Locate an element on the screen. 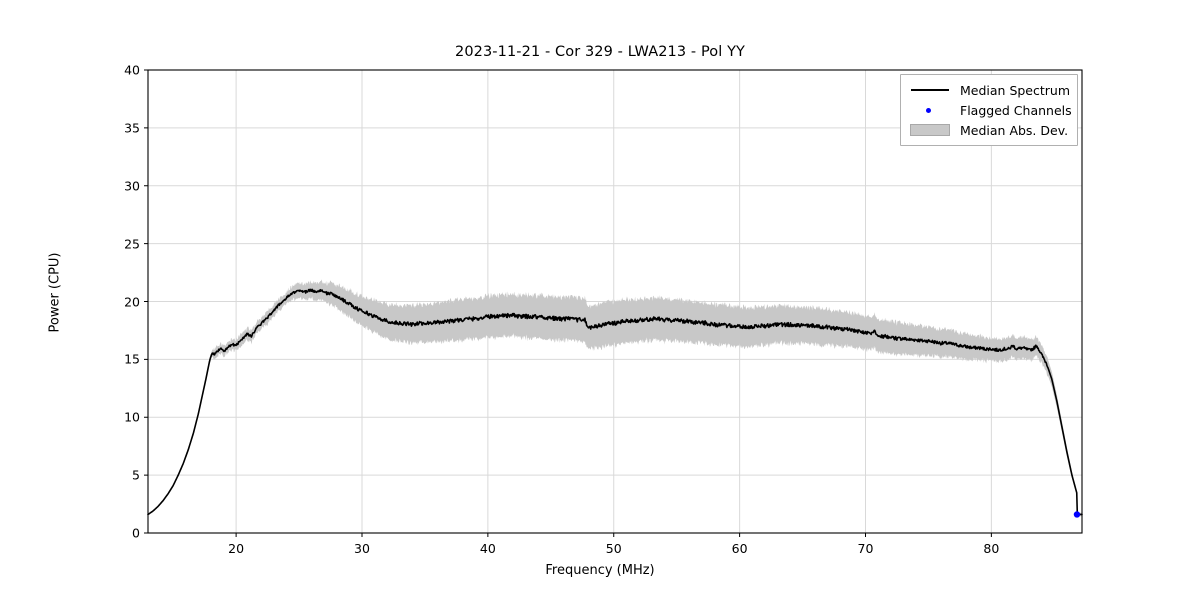 This screenshot has height=600, width=1200. x-tick-label: 80 is located at coordinates (991, 548).